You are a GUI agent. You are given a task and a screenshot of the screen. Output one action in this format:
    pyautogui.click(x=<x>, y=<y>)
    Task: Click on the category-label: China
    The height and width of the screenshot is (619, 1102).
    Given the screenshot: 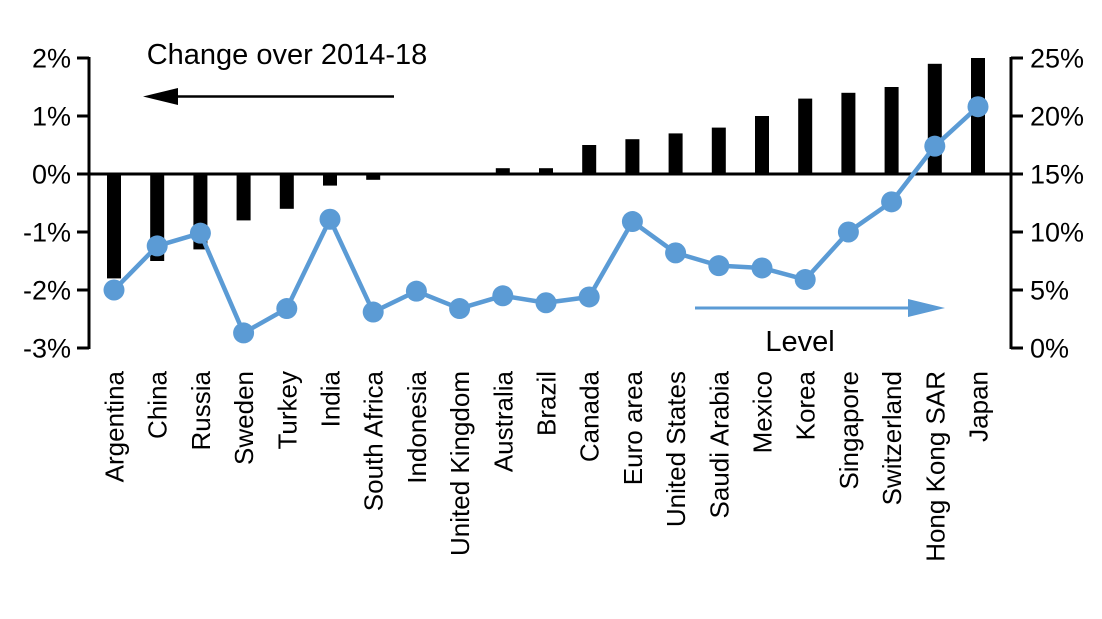 What is the action you would take?
    pyautogui.click(x=158, y=404)
    